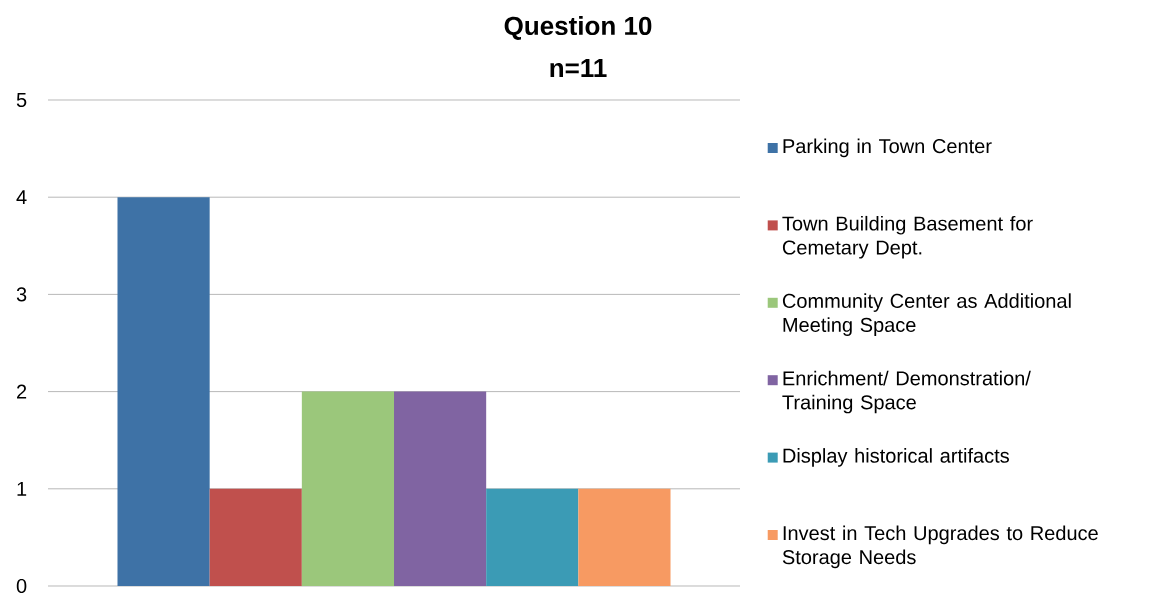  Describe the element at coordinates (940, 547) in the screenshot. I see `legend-label: Invest in Tech Upgrades to Reduce Storage Needs` at that location.